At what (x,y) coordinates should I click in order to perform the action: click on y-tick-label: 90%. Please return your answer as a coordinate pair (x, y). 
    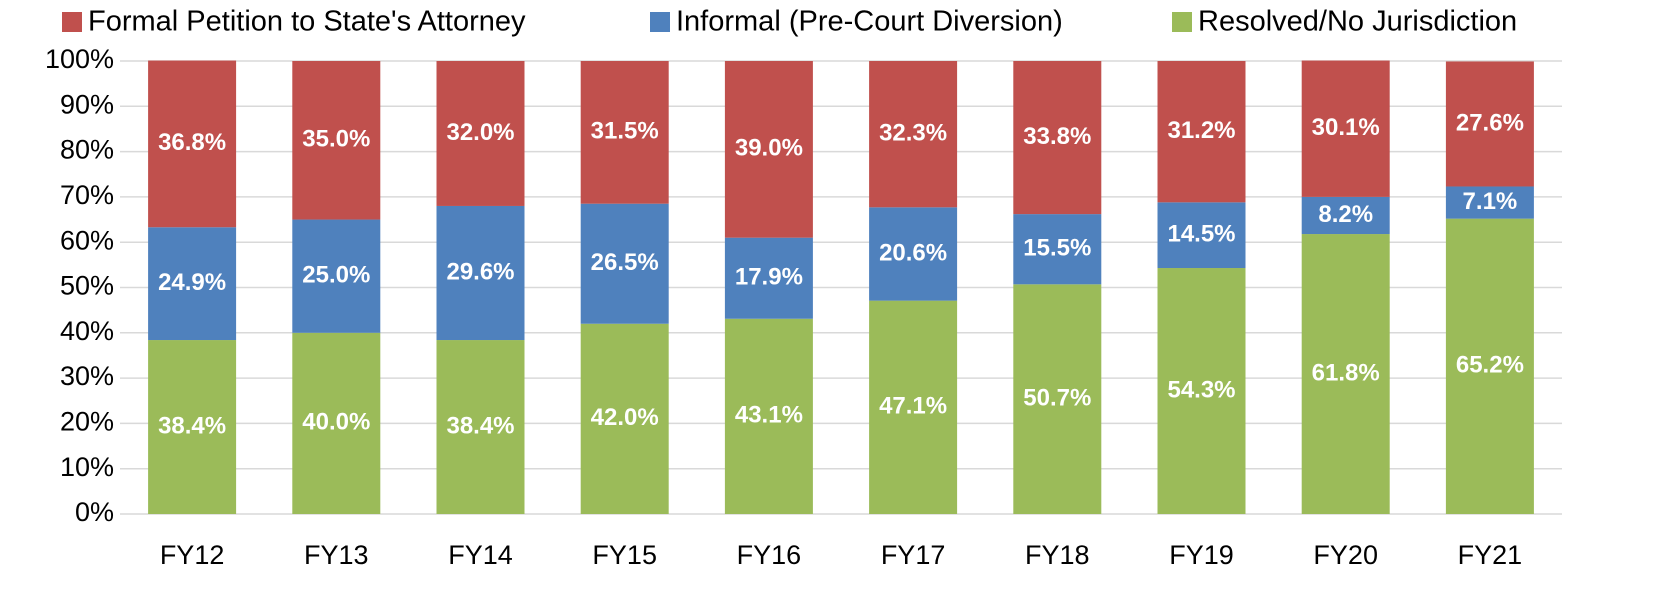
    Looking at the image, I should click on (87, 104).